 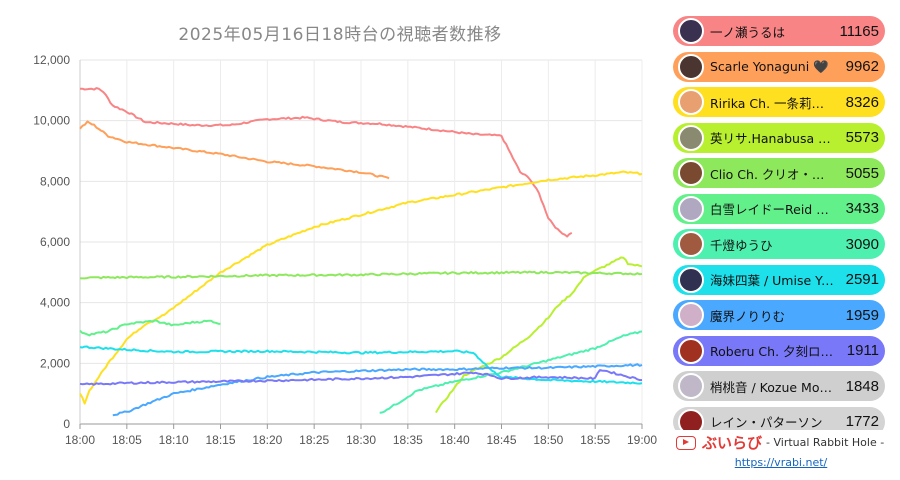 What do you see at coordinates (772, 103) in the screenshot?
I see `legend-name: Ririka Ch. 一条莉々華` at bounding box center [772, 103].